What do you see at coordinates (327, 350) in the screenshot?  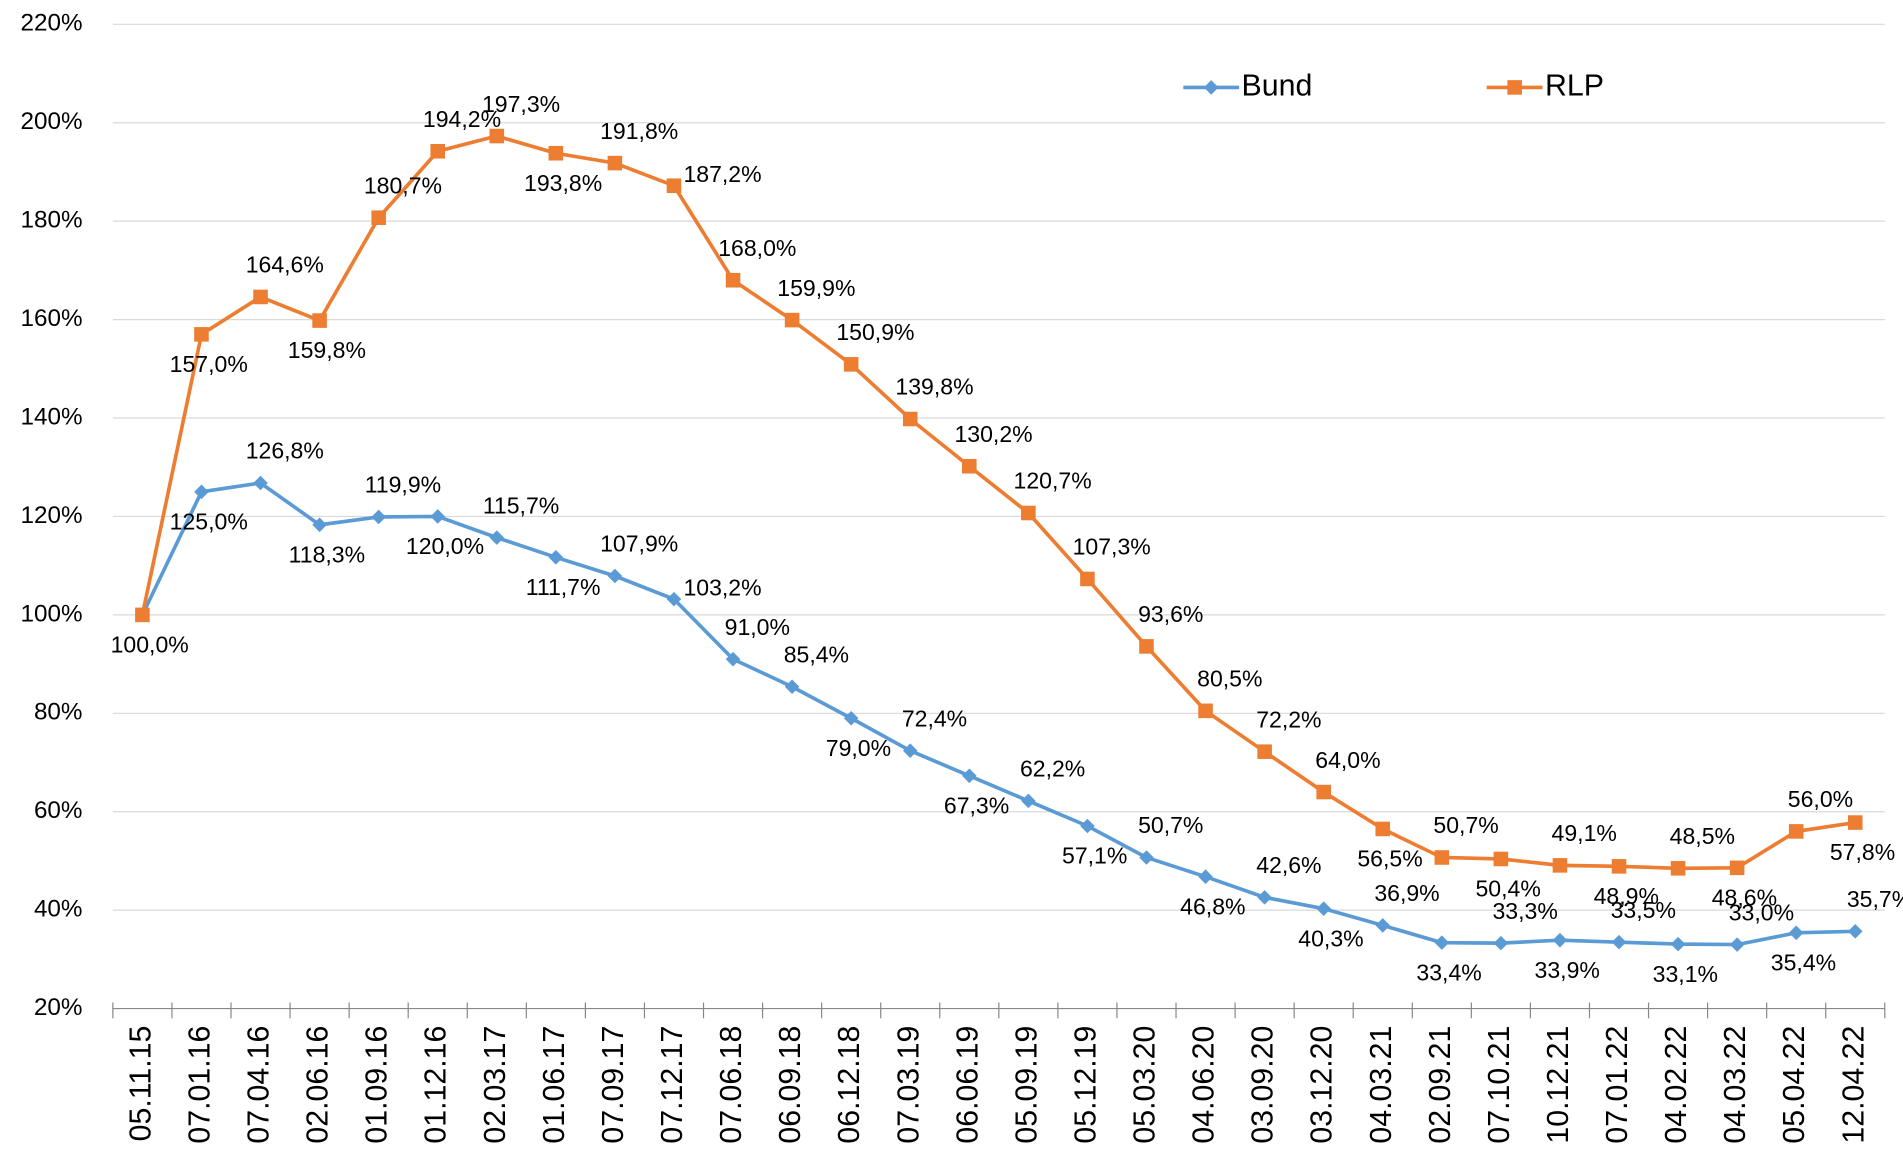 I see `data-label: 159,8%` at bounding box center [327, 350].